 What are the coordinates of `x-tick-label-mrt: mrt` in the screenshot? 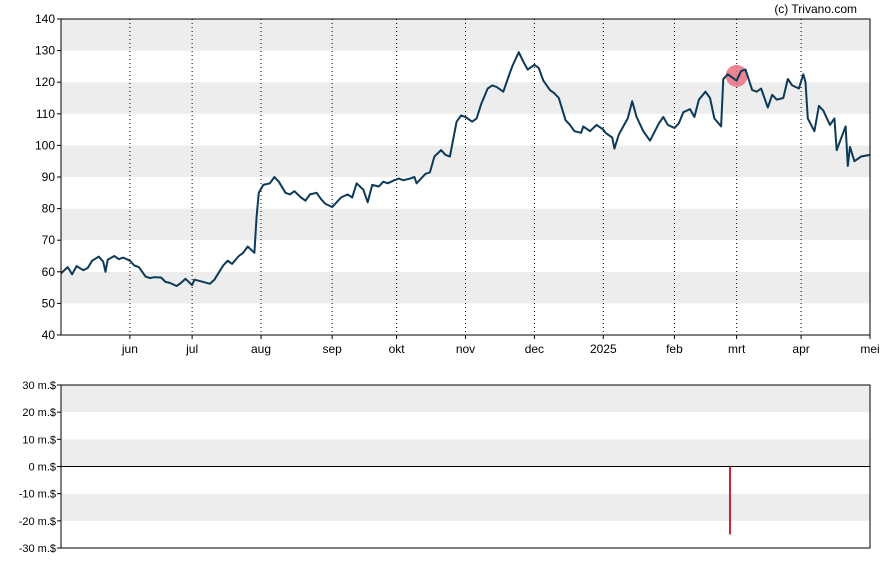 It's located at (737, 349).